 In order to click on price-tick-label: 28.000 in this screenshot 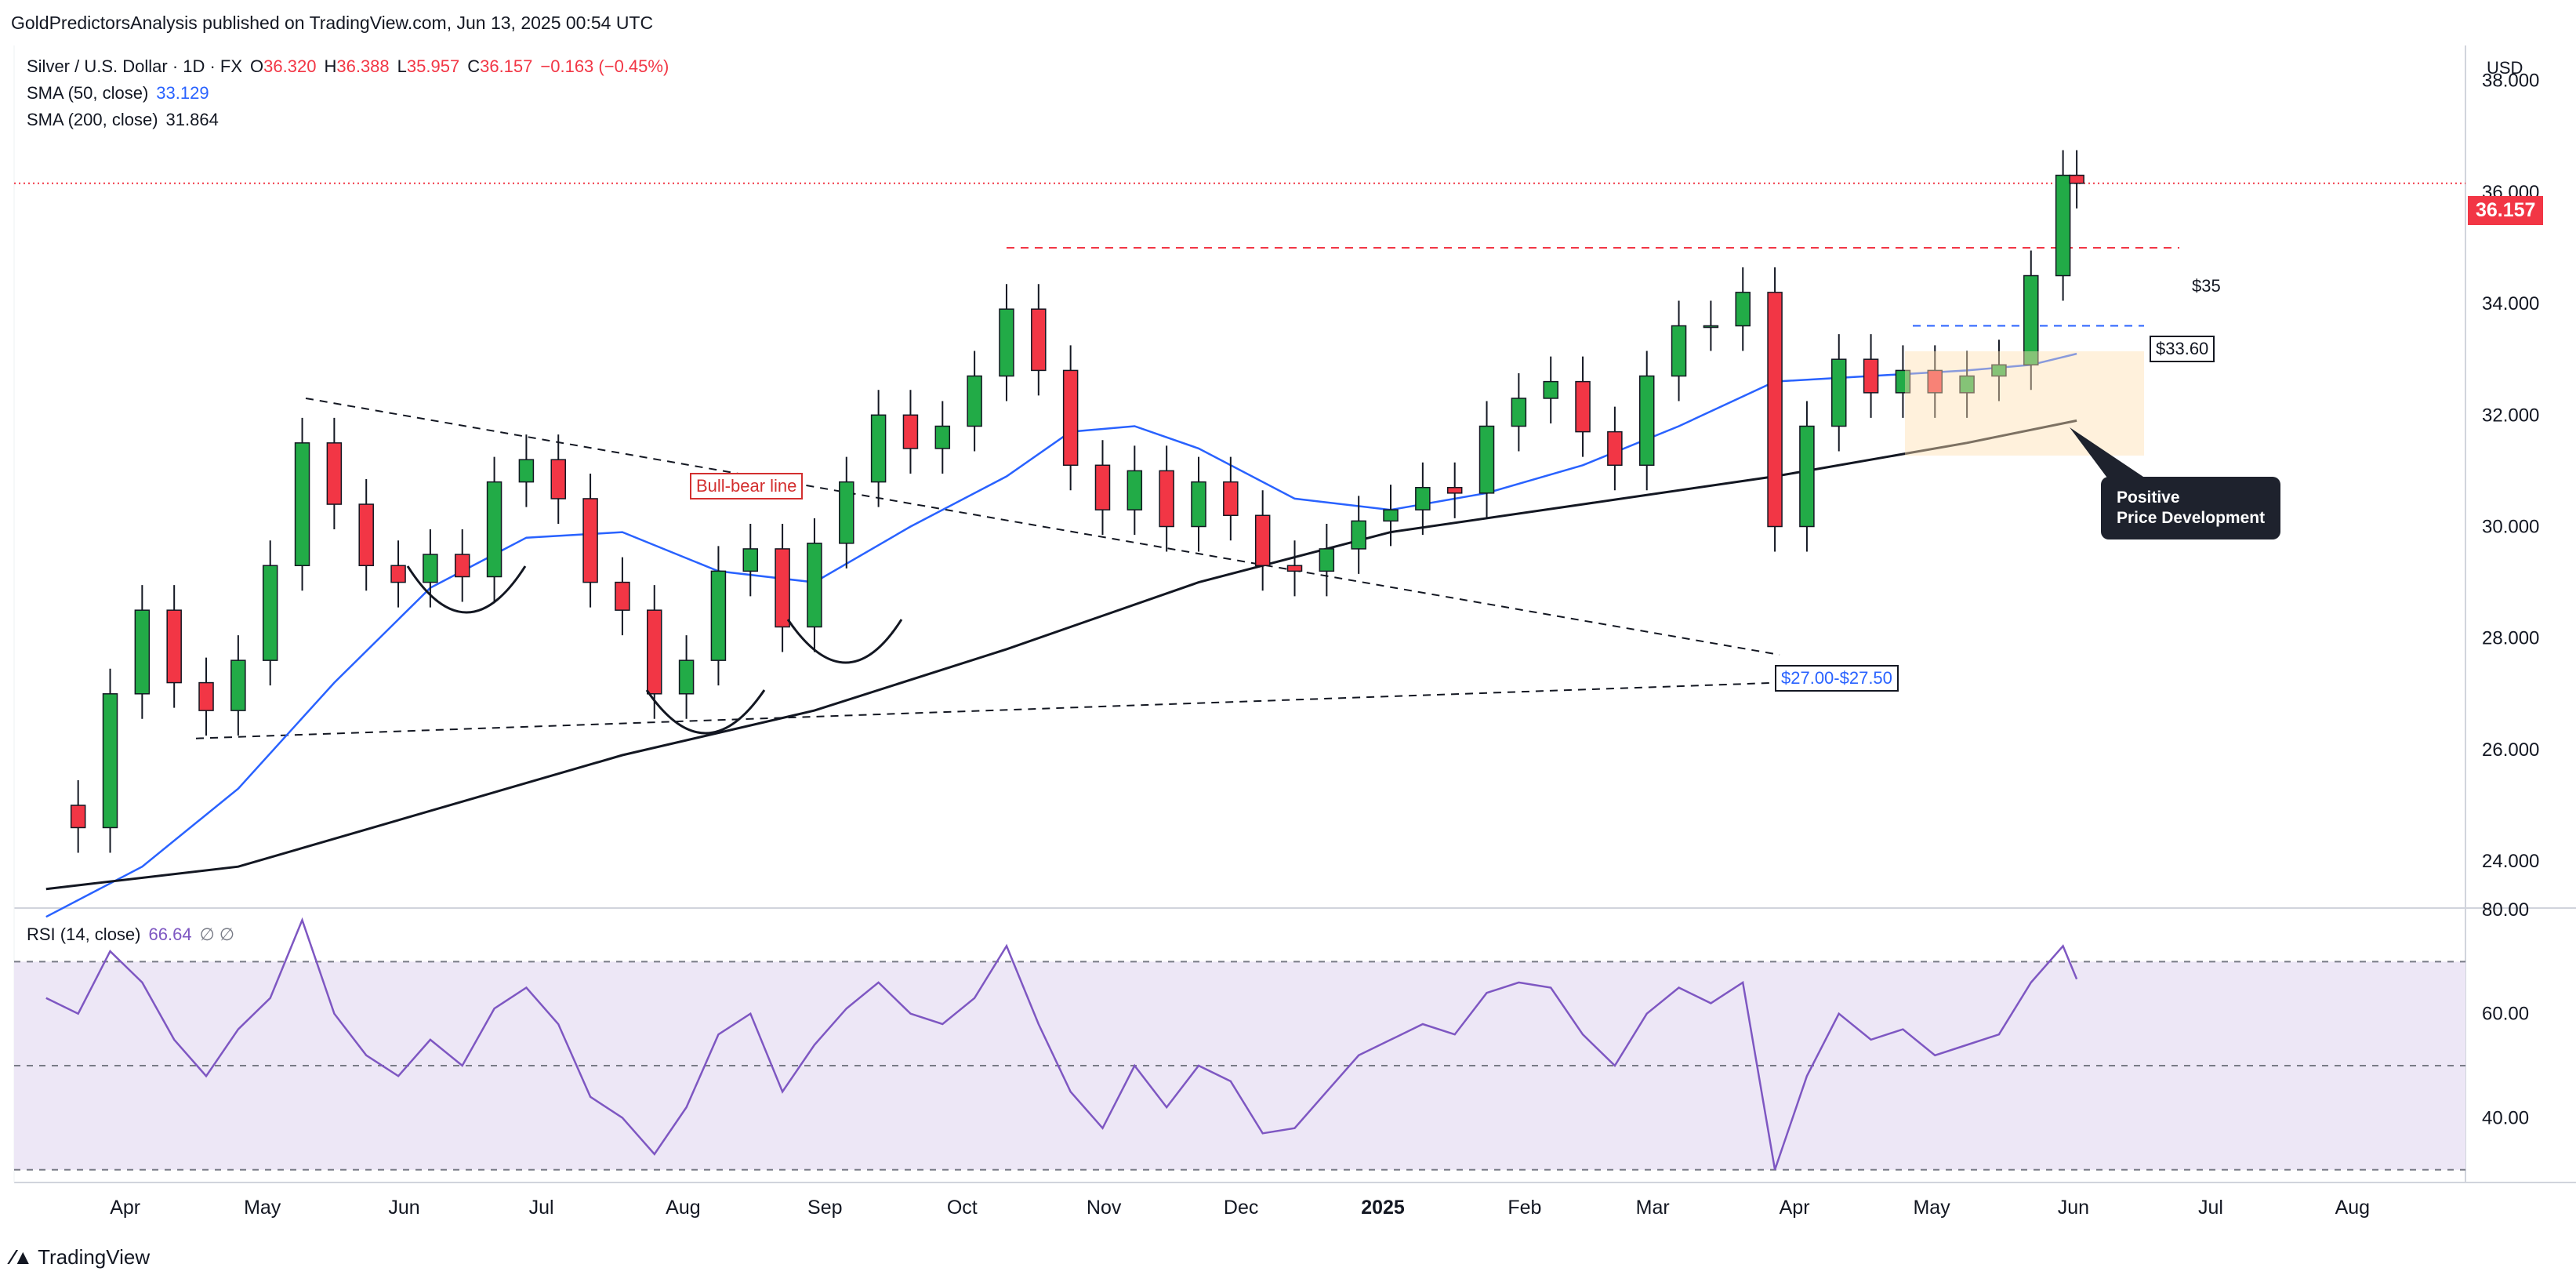, I will do `click(2511, 639)`.